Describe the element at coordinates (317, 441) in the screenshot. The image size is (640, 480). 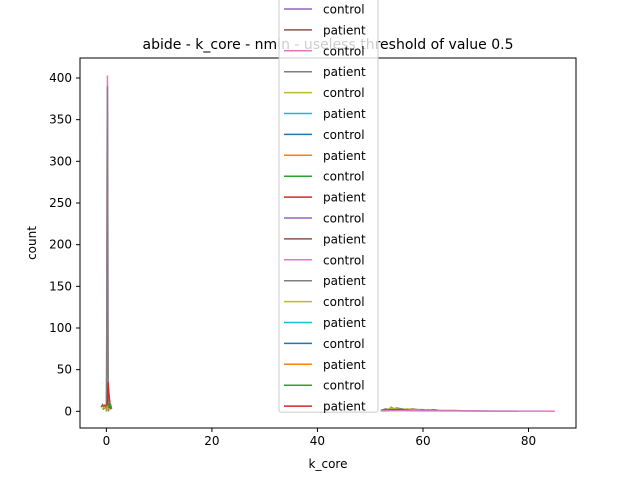
I see `x-tick-label: 40` at that location.